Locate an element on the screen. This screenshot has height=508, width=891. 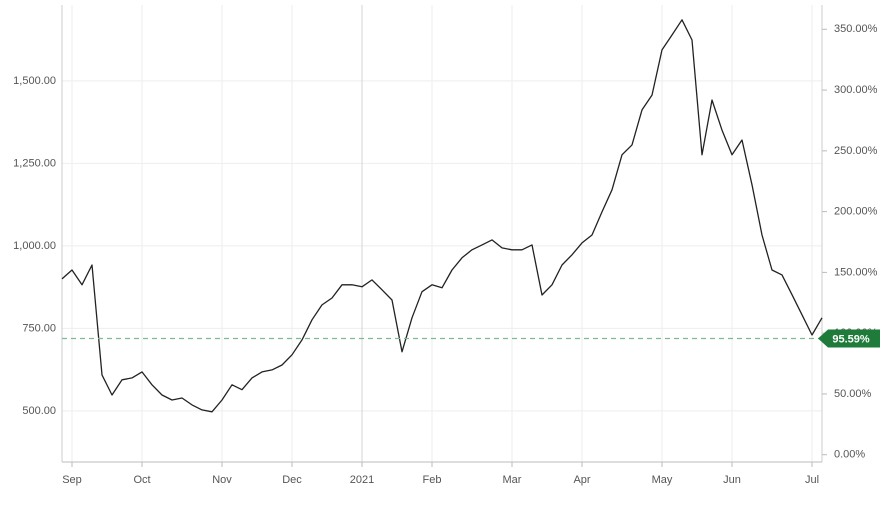
x-tick-label: 2021 is located at coordinates (362, 480).